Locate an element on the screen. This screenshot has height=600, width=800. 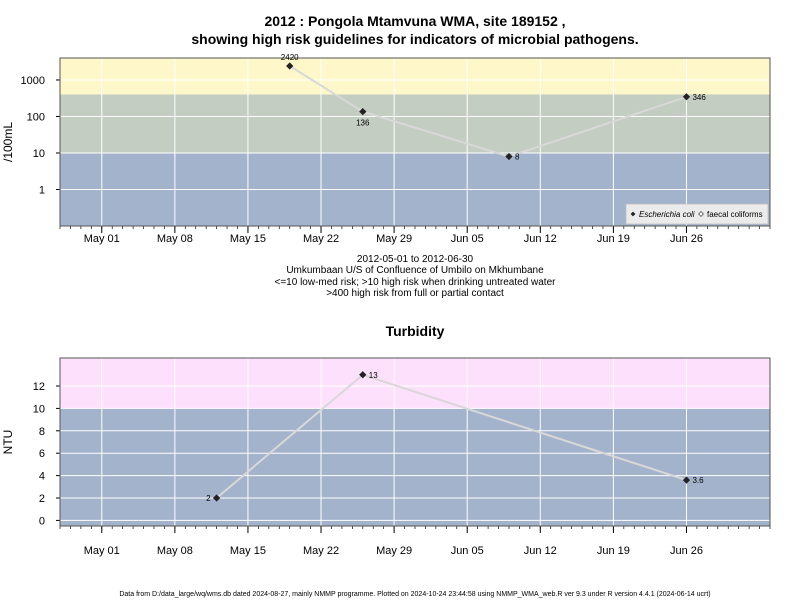
data-label: 136 is located at coordinates (363, 123).